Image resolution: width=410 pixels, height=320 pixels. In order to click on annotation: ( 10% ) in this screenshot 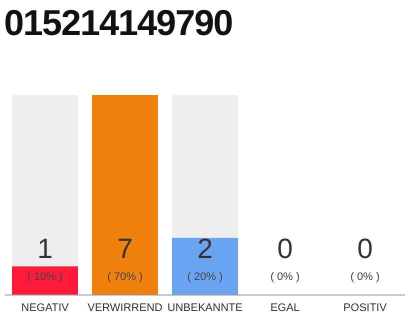, I will do `click(45, 277)`.